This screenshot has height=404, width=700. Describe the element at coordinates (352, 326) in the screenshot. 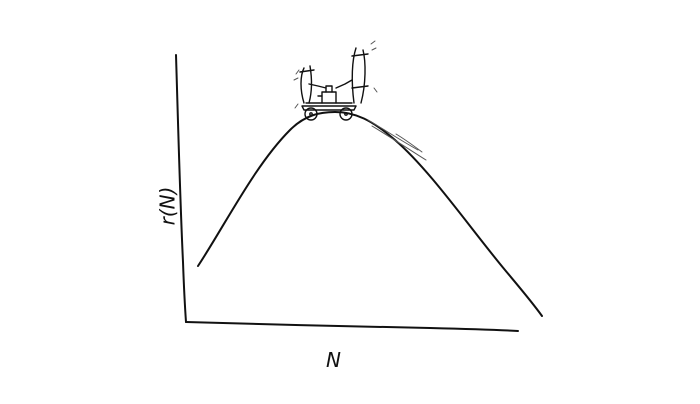

I see `x-axis` at that location.